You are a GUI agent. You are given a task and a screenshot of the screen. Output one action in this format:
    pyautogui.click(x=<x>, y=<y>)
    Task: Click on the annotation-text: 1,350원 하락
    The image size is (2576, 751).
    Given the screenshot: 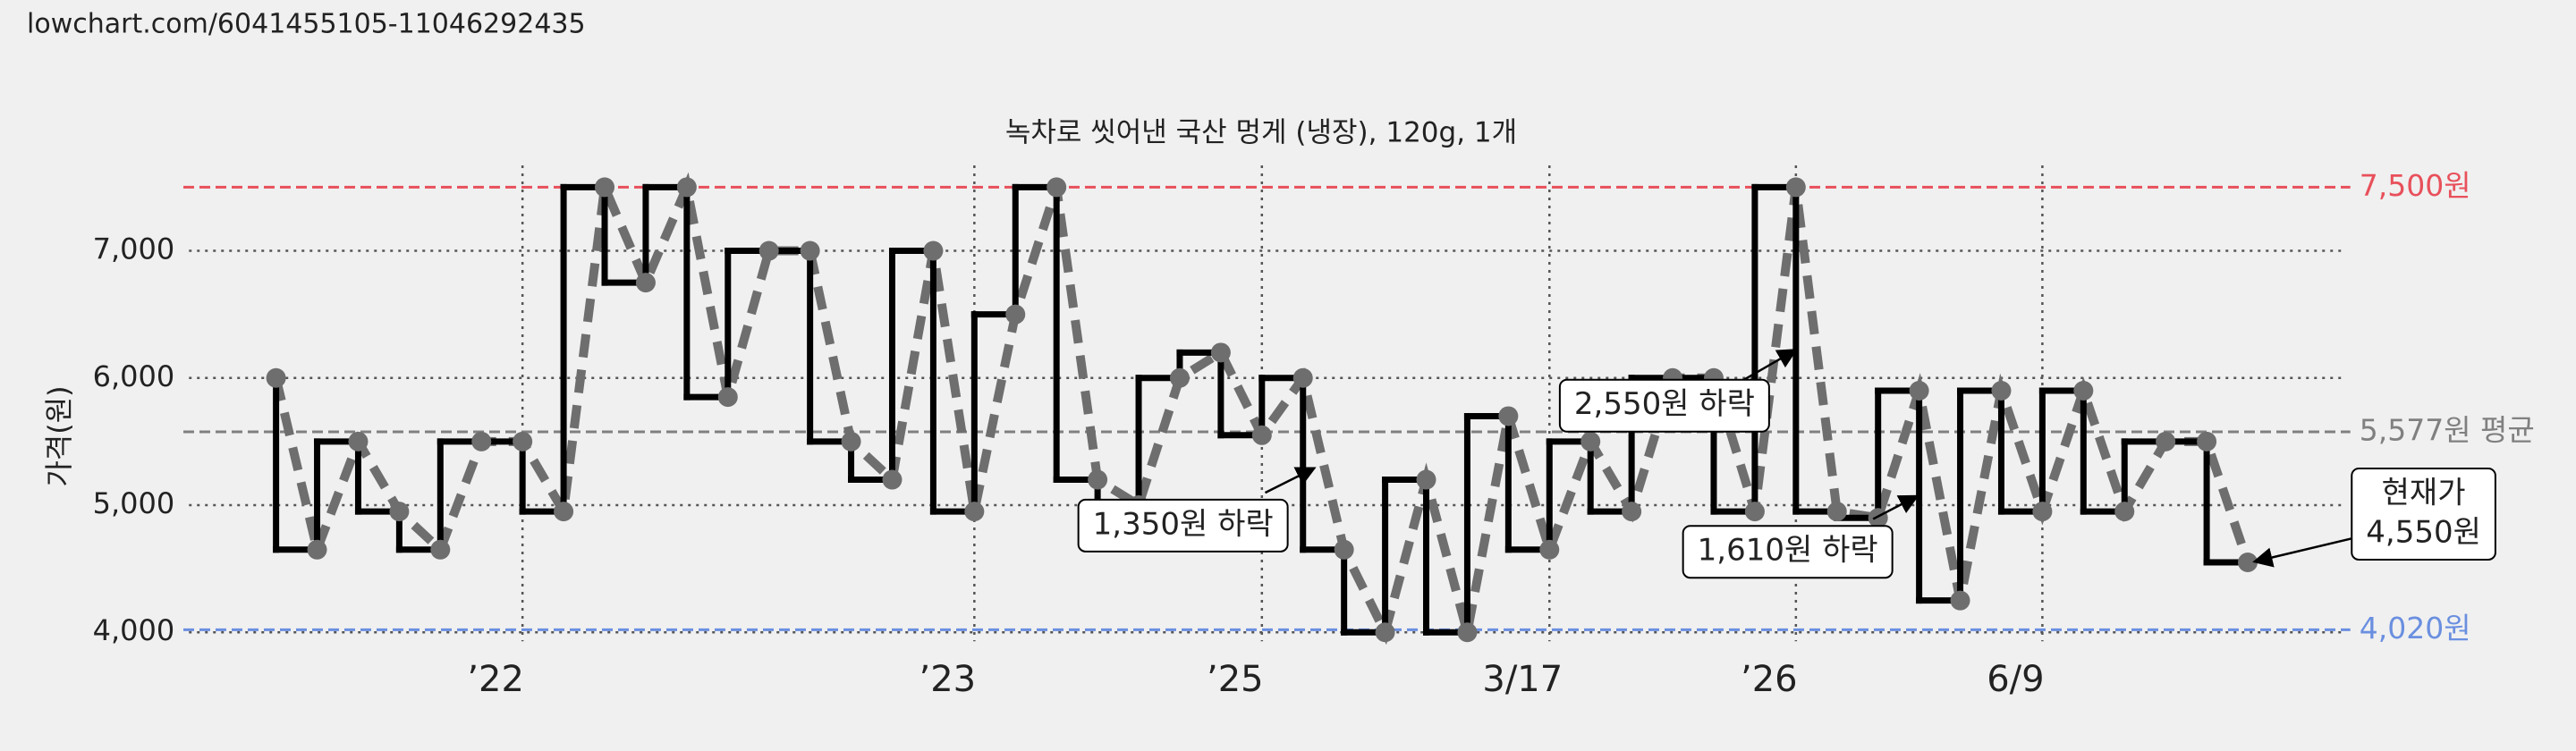 What is the action you would take?
    pyautogui.click(x=1183, y=524)
    